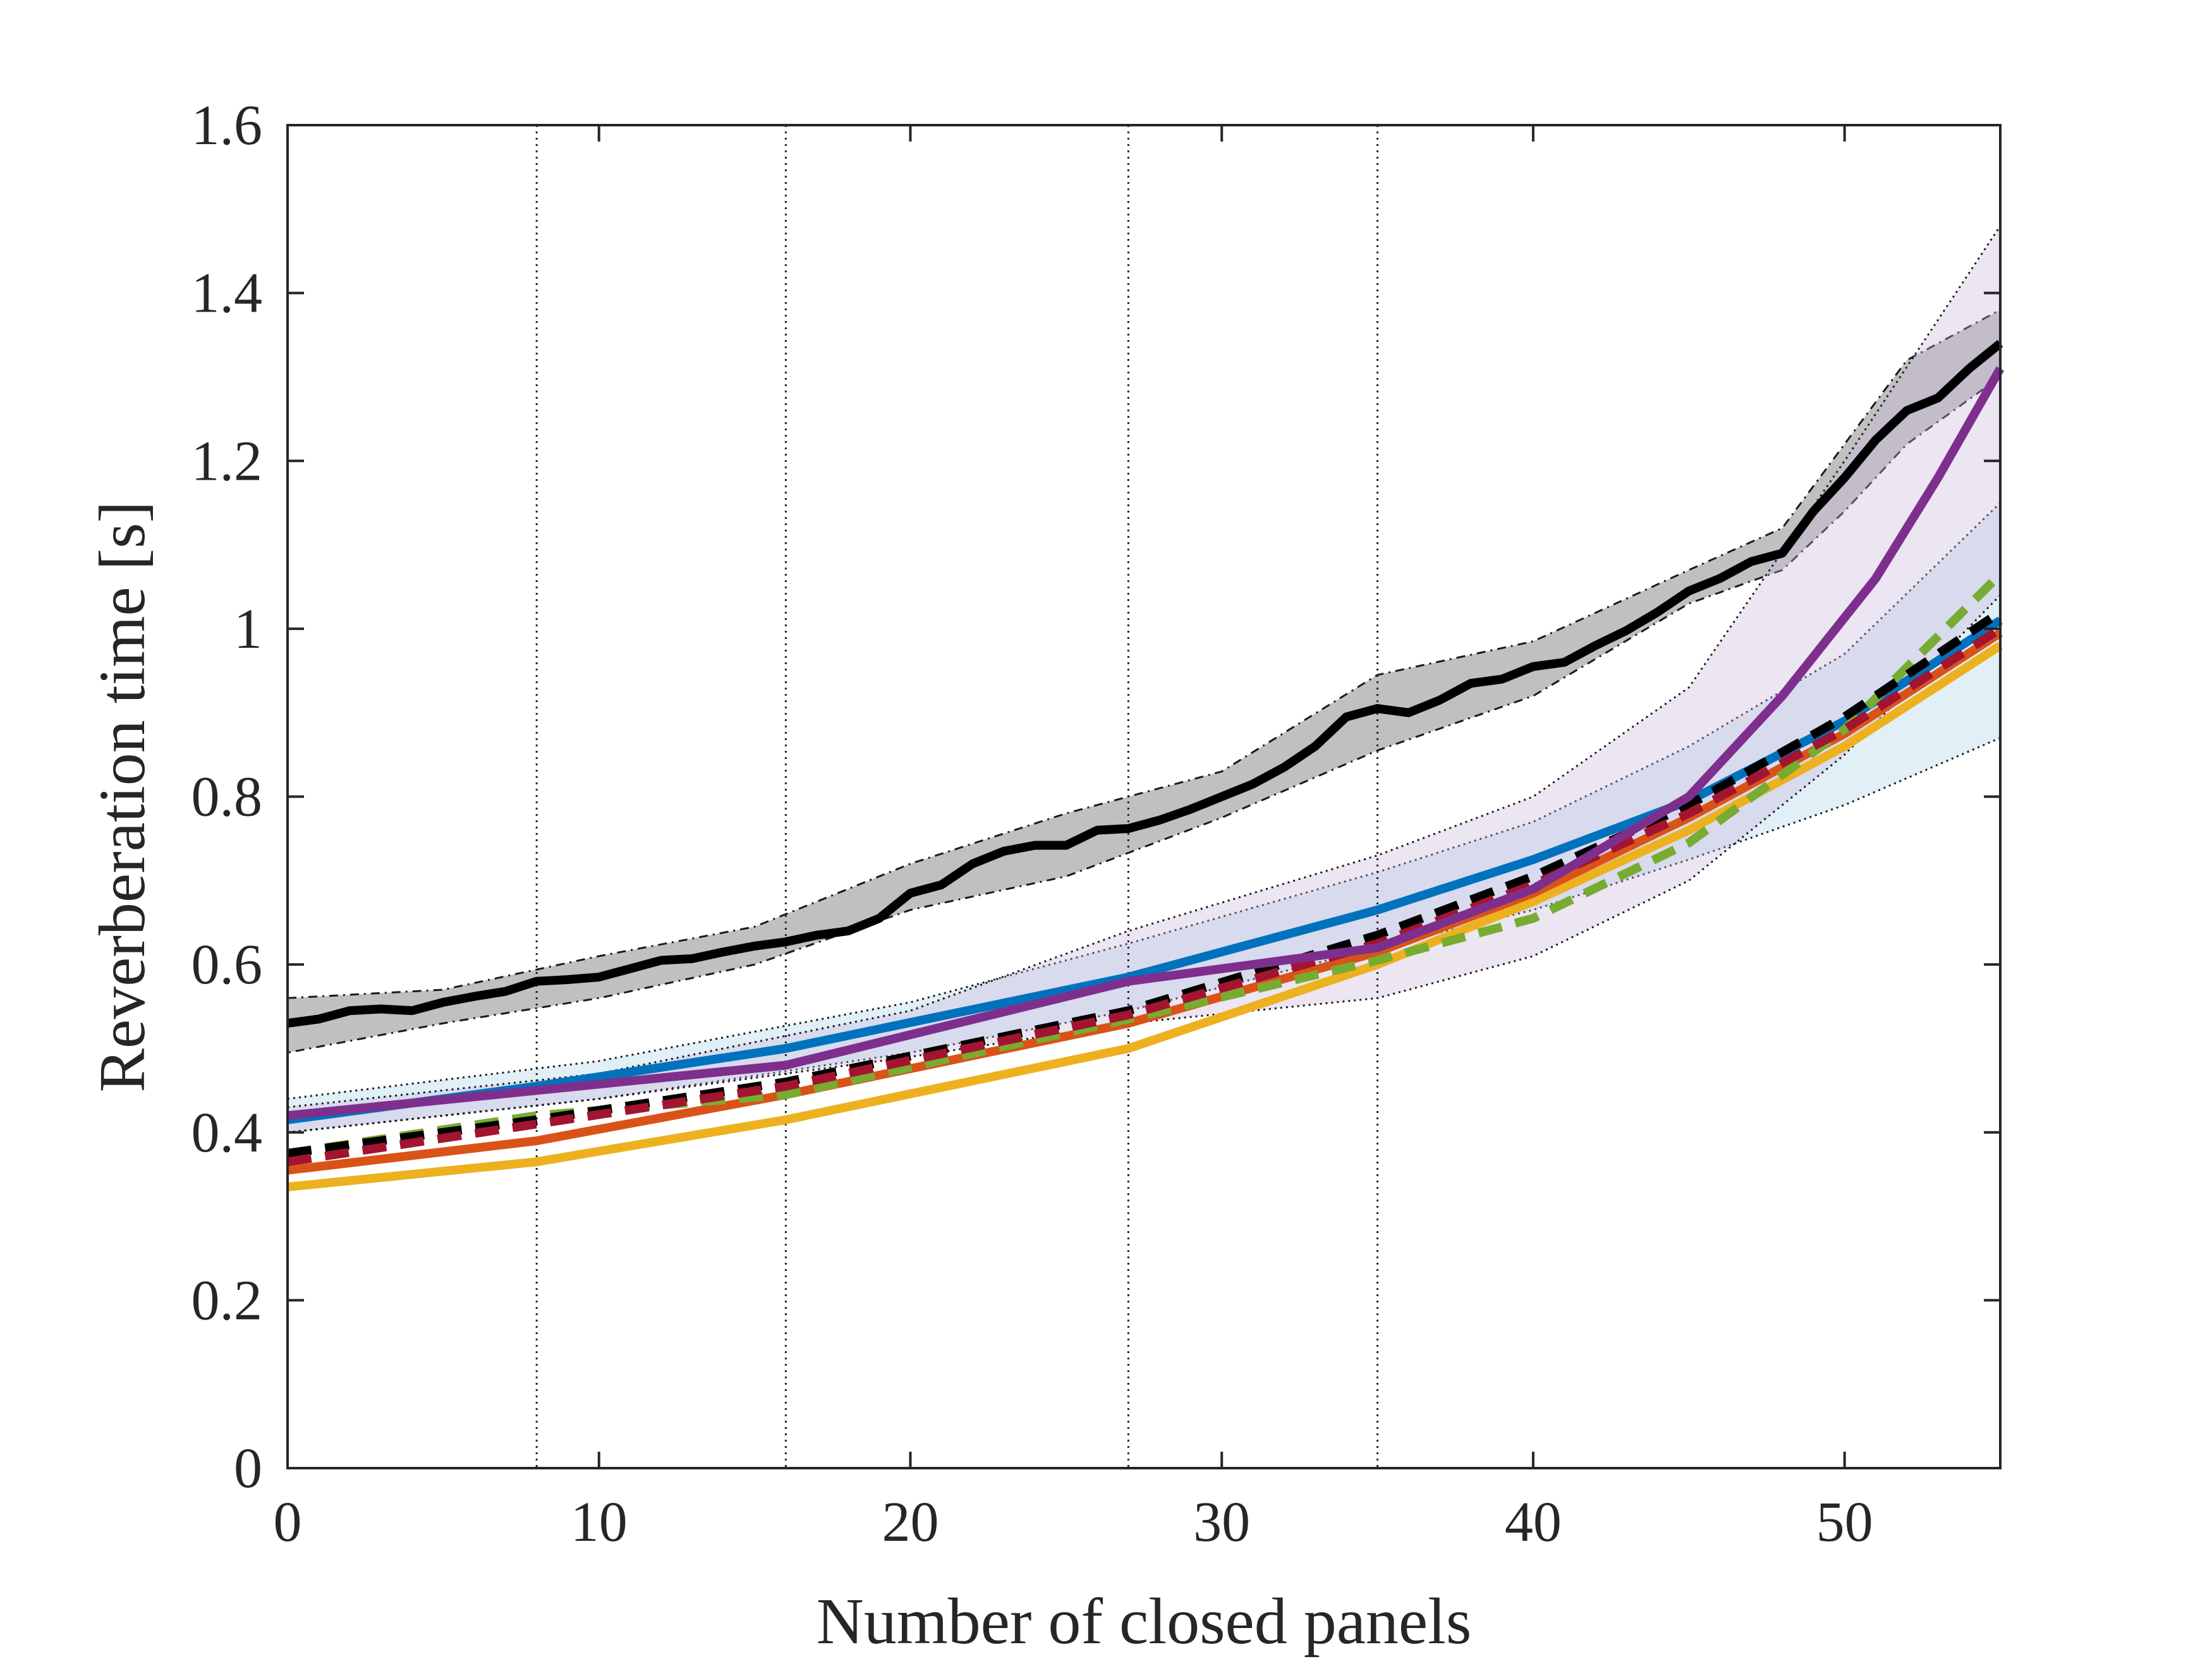  What do you see at coordinates (227, 1133) in the screenshot?
I see `y-tick-label: 0.4` at bounding box center [227, 1133].